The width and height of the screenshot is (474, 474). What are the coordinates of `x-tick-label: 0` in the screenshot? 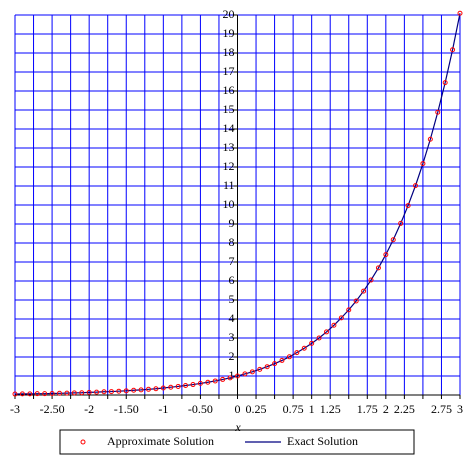 It's located at (238, 409).